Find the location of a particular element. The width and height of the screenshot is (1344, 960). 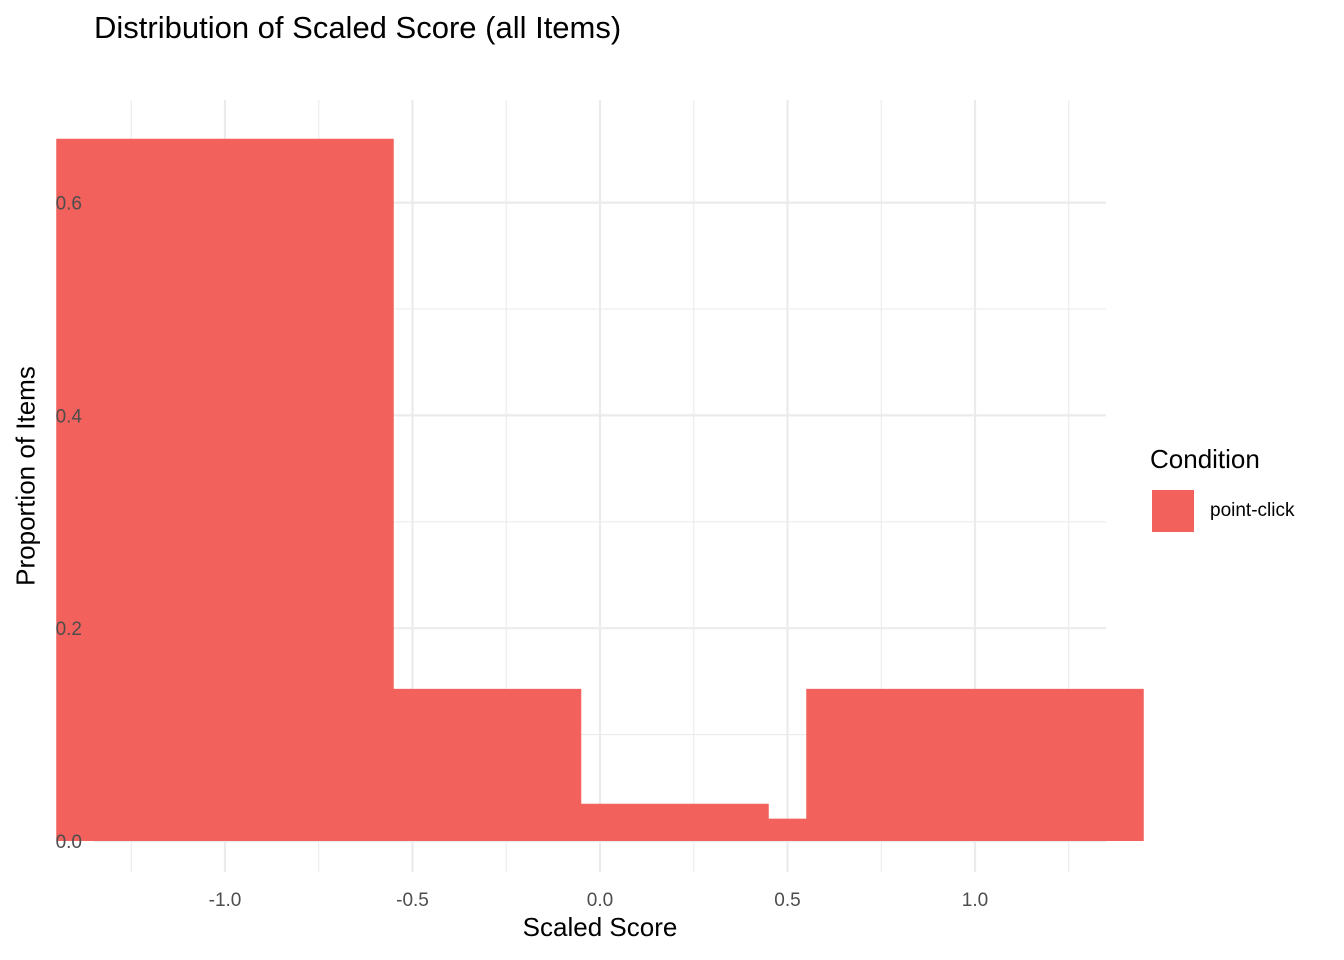

x-axis-label: Scaled Score is located at coordinates (600, 927).